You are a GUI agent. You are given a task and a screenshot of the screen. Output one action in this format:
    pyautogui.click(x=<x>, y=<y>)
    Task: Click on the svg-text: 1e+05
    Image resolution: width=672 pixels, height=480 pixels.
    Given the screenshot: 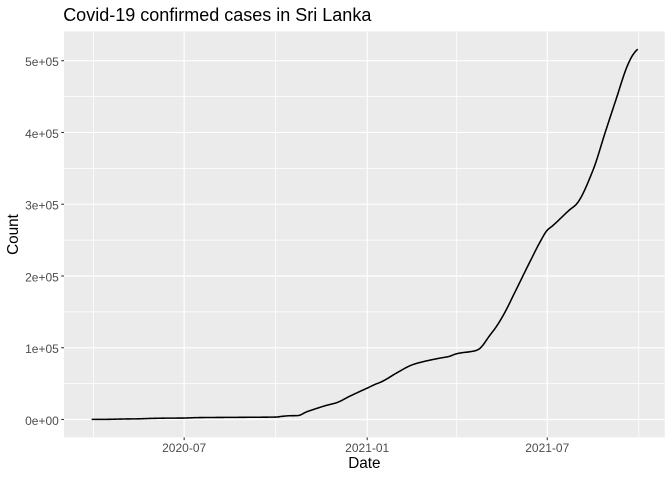 What is the action you would take?
    pyautogui.click(x=42, y=349)
    